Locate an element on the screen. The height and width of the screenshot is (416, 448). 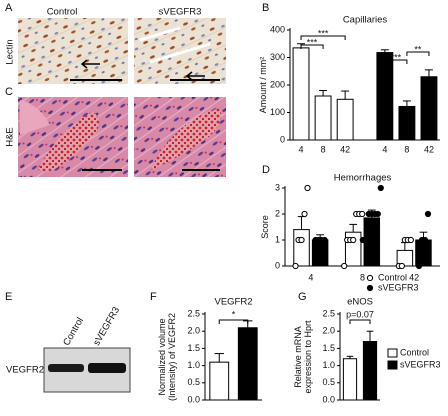
y-axis-label-line: Relative mRNA is located at coordinates (298, 357).